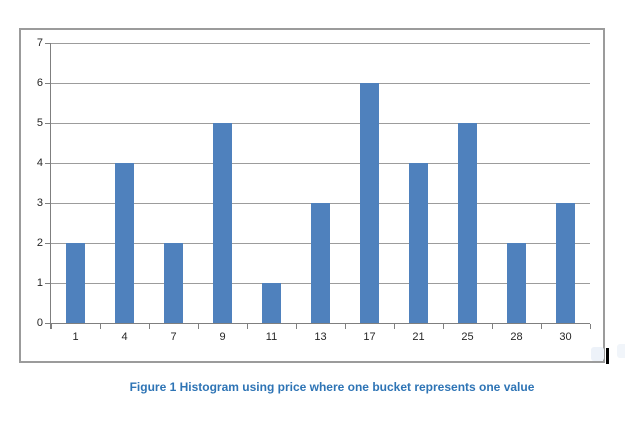 This screenshot has height=421, width=625. Describe the element at coordinates (621, 351) in the screenshot. I see `faded-handle-right` at that location.